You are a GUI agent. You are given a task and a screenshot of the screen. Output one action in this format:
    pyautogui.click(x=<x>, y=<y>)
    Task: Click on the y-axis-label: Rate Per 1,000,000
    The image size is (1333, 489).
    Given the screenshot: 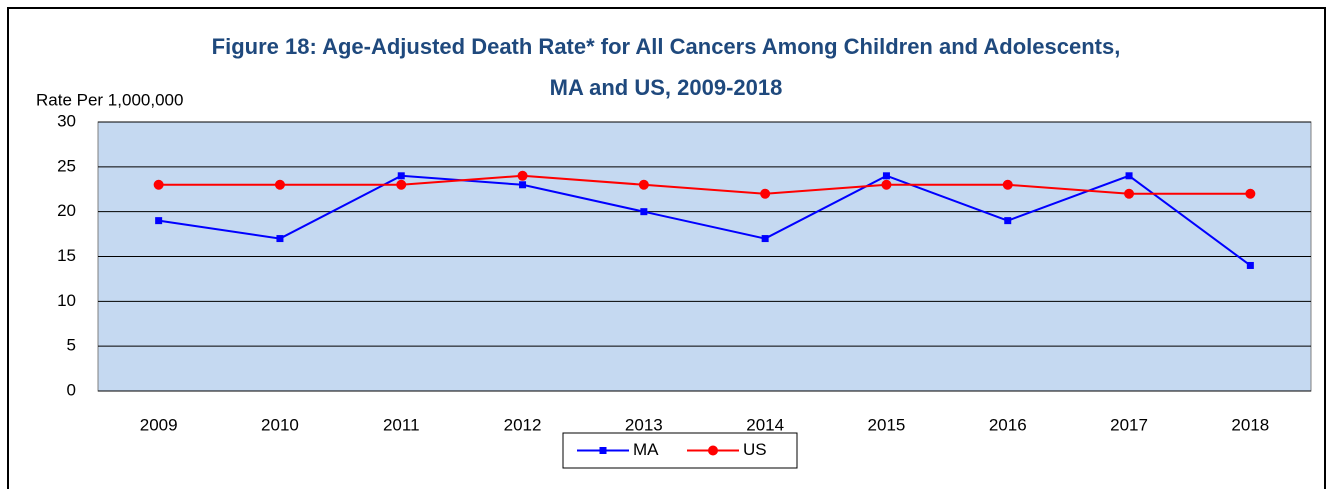 What is the action you would take?
    pyautogui.click(x=109, y=99)
    